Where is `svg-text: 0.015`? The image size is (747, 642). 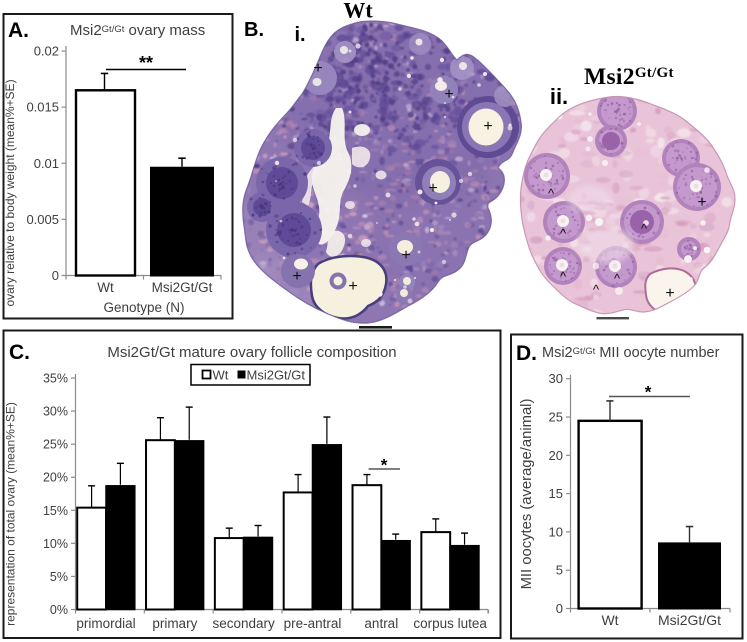
svg-text: 0.015 is located at coordinates (42, 107).